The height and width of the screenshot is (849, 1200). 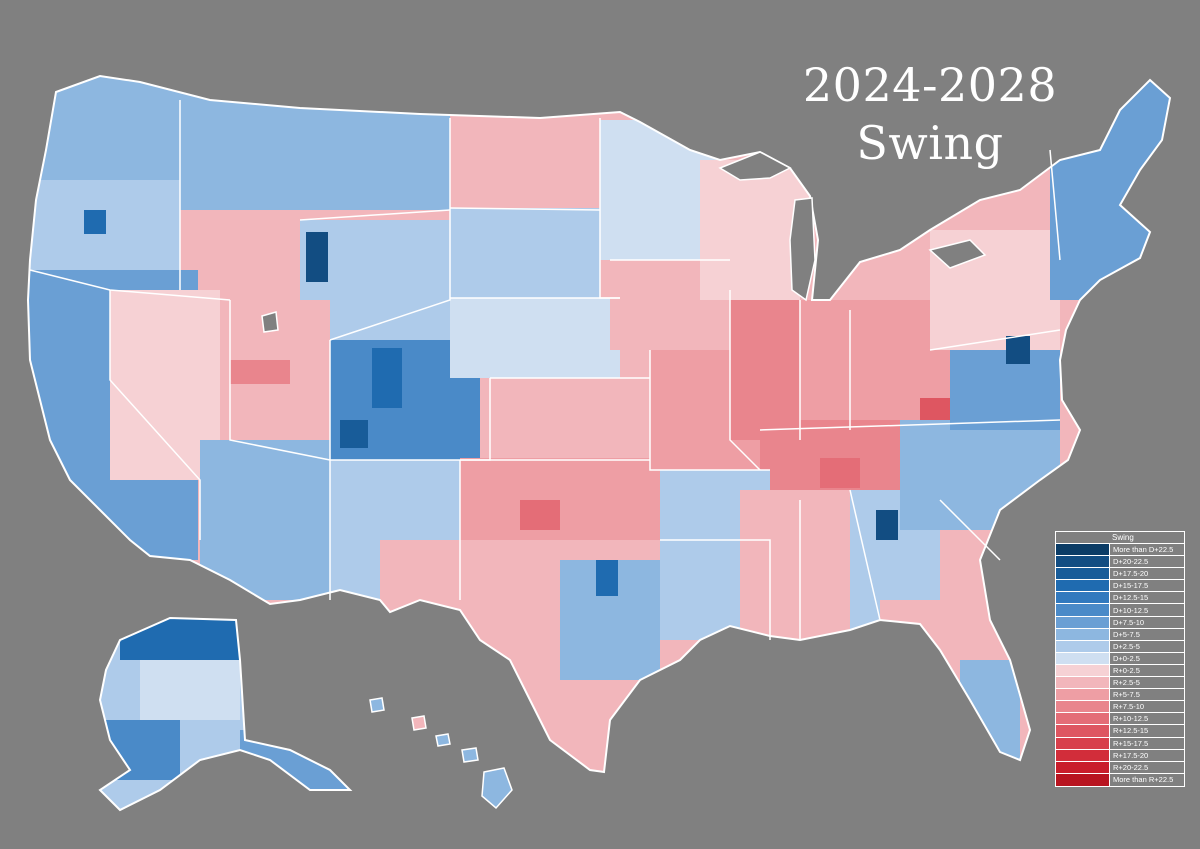 What do you see at coordinates (607, 578) in the screenshot?
I see `county-blue-texas` at bounding box center [607, 578].